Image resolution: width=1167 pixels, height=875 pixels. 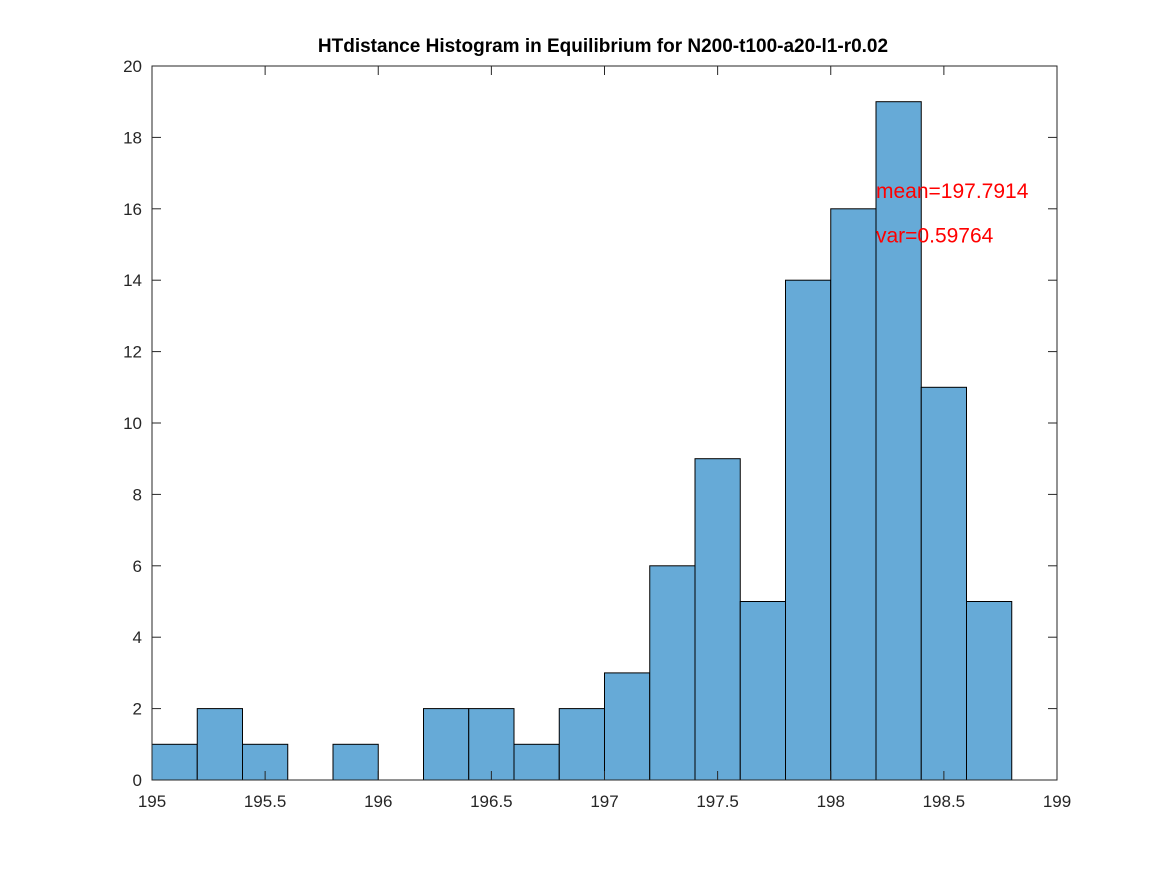 What do you see at coordinates (935, 236) in the screenshot?
I see `stat-annotation: var=0.59764` at bounding box center [935, 236].